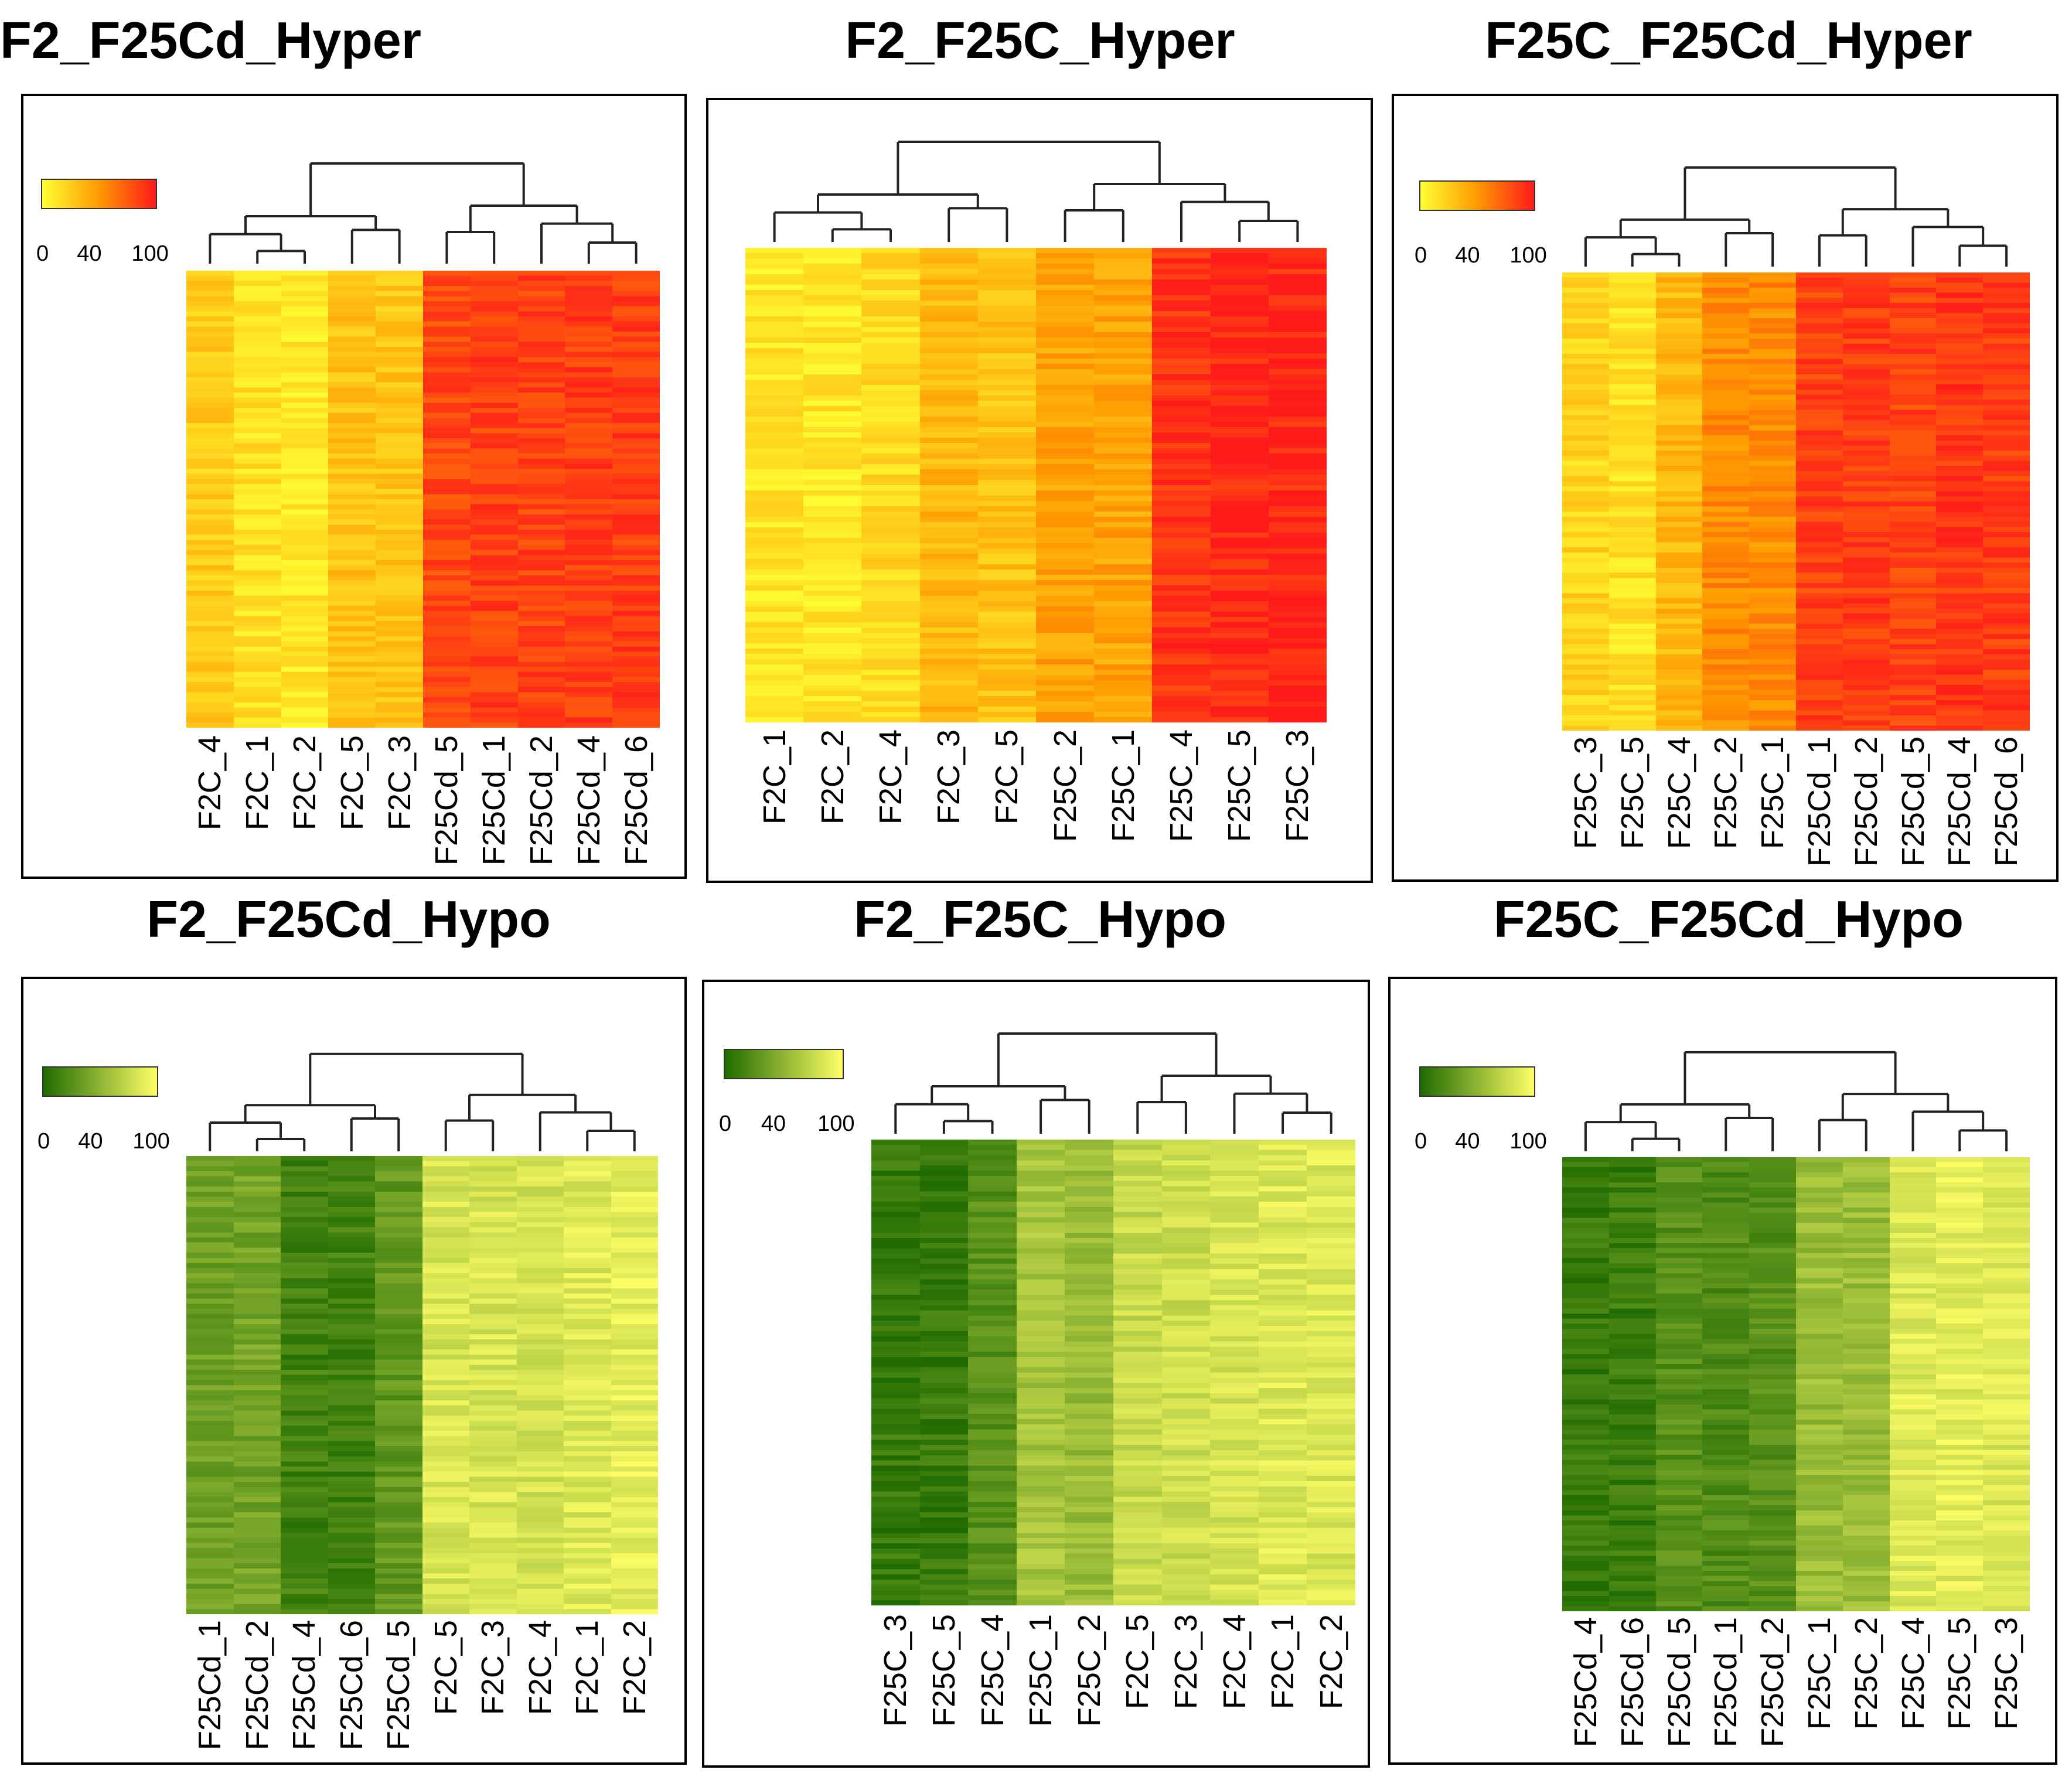 The image size is (2072, 1780). What do you see at coordinates (348, 919) in the screenshot?
I see `panel-4-title: F2_F25Cd_Hypo` at bounding box center [348, 919].